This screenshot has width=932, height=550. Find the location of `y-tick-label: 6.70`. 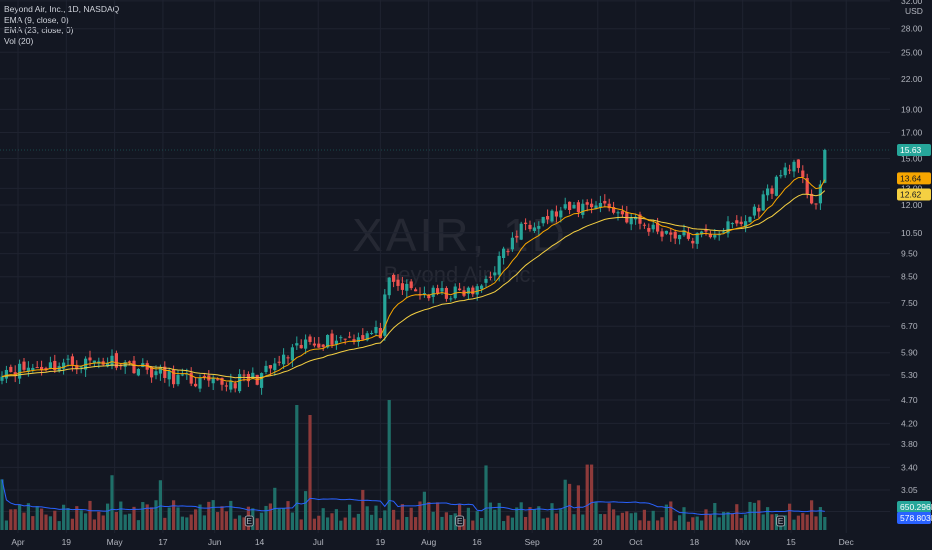

y-tick-label: 6.70 is located at coordinates (909, 326).